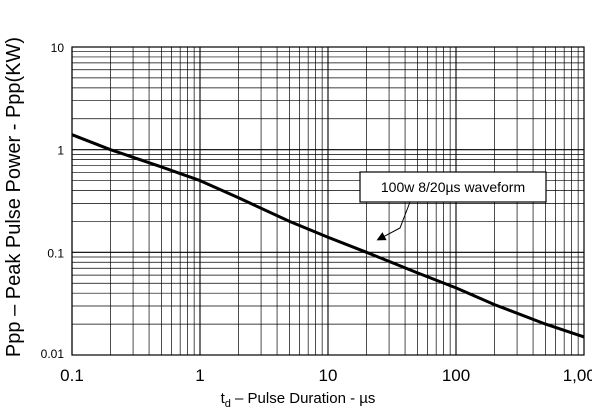 The width and height of the screenshot is (592, 410). Describe the element at coordinates (58, 48) in the screenshot. I see `y-tick-label: 10` at that location.